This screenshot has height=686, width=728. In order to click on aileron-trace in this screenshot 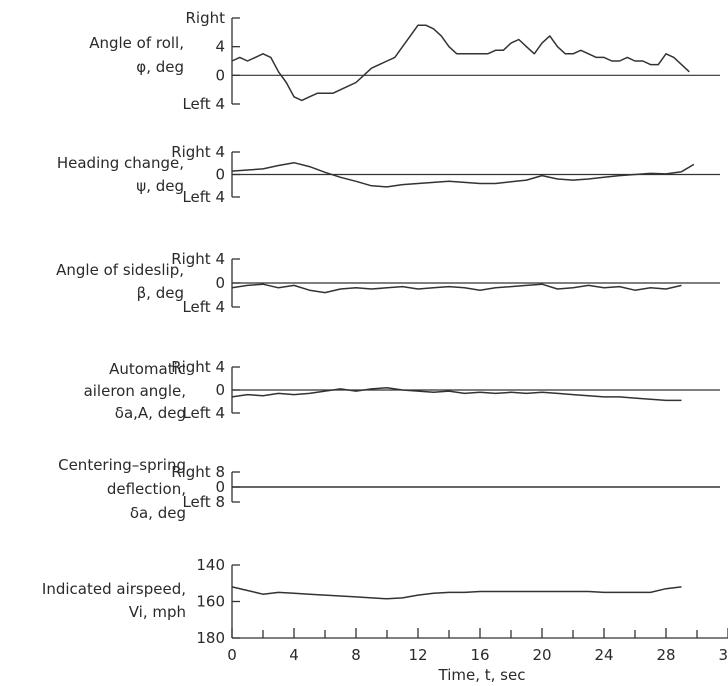, I will do `click(456, 394)`.